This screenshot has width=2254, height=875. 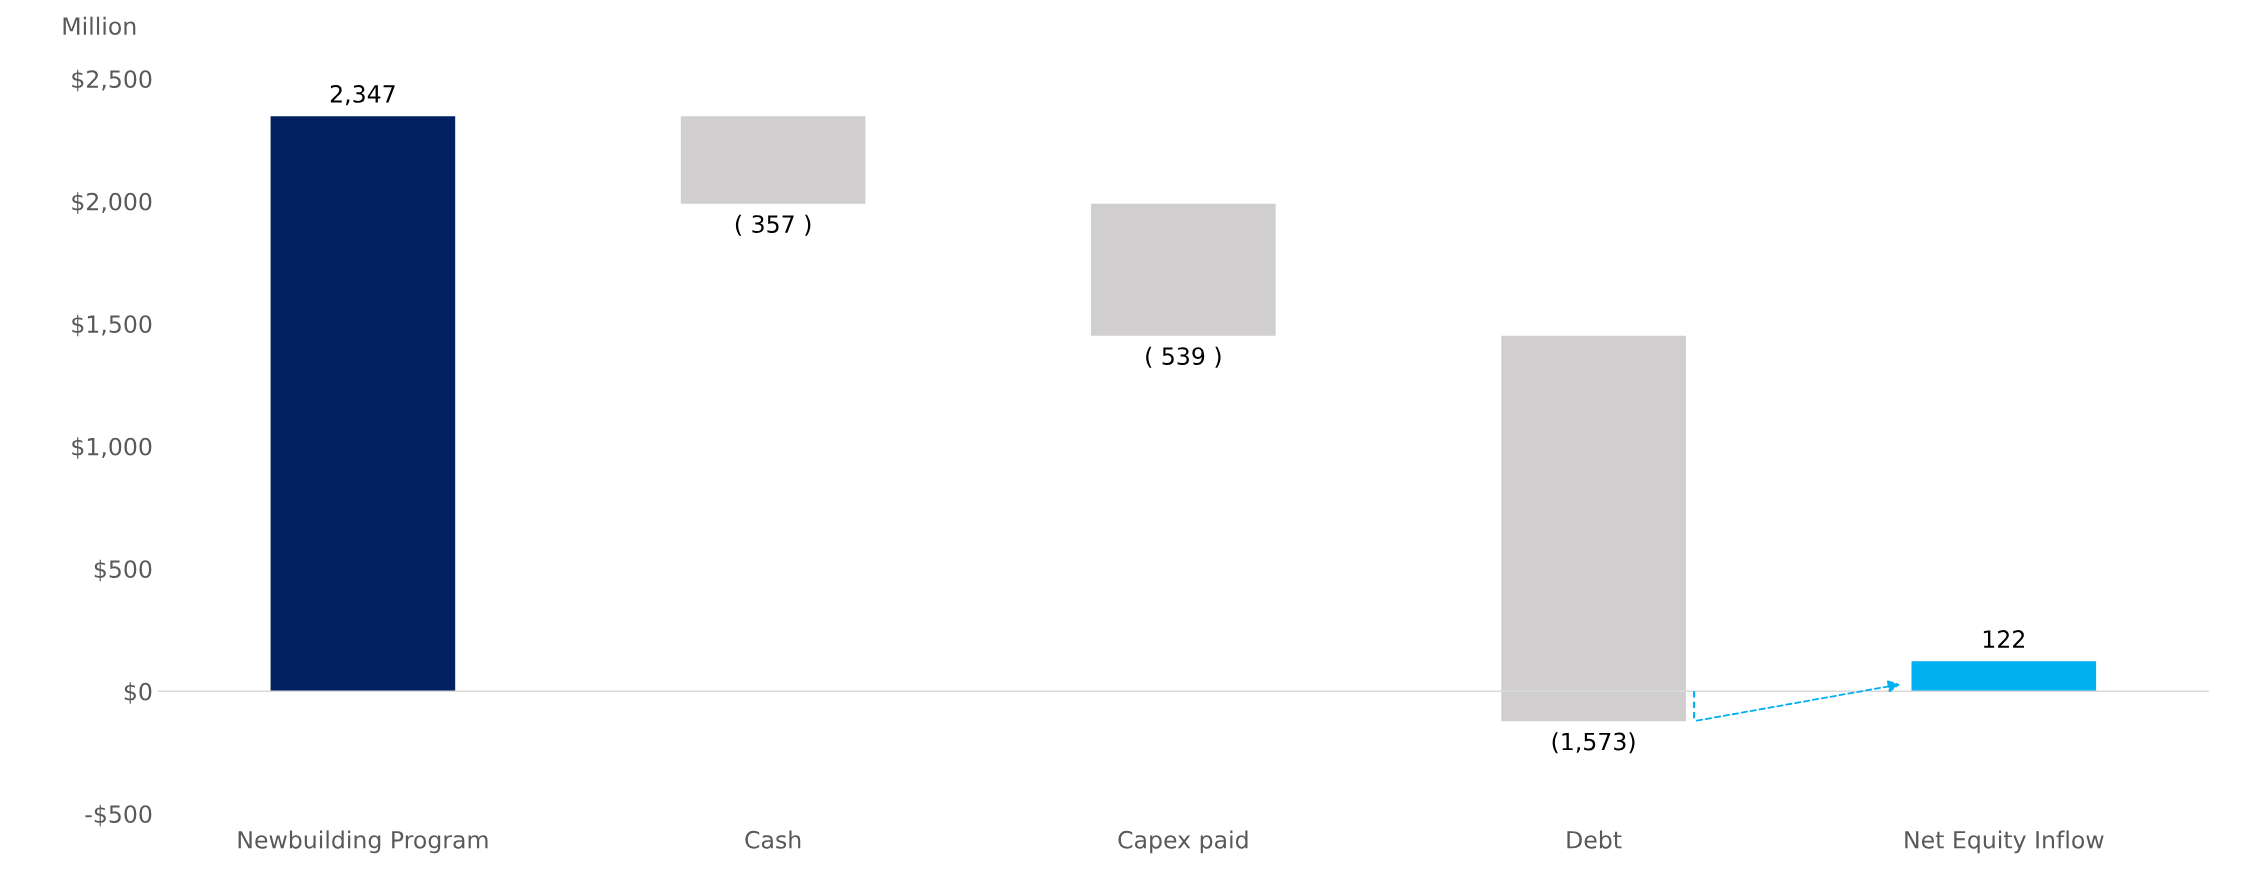 What do you see at coordinates (123, 570) in the screenshot?
I see `y-tick-label: $500` at bounding box center [123, 570].